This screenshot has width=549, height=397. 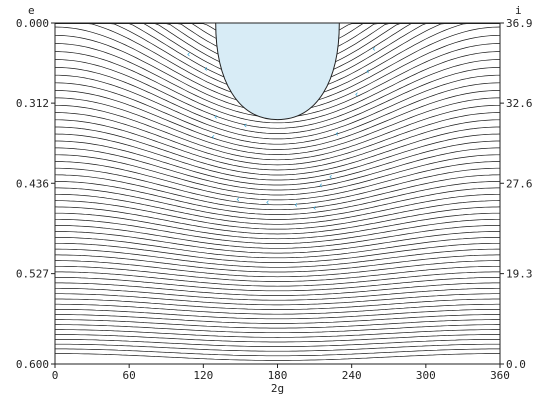 I want to click on right-tick-label: 32.6, so click(x=519, y=103).